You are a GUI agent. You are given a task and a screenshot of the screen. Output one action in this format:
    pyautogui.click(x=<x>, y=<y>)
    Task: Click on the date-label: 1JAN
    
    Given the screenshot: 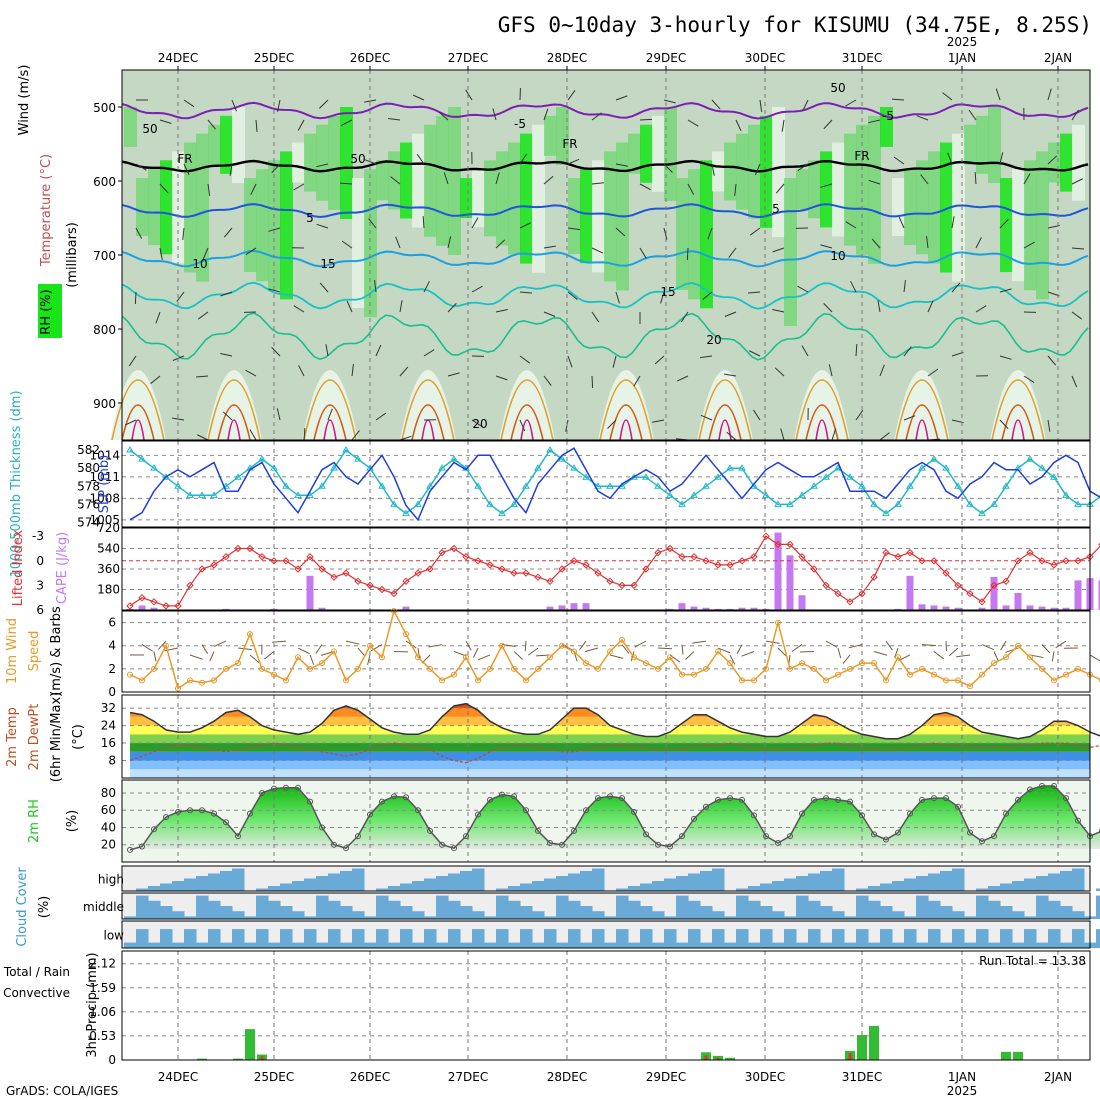 What is the action you would take?
    pyautogui.click(x=962, y=1077)
    